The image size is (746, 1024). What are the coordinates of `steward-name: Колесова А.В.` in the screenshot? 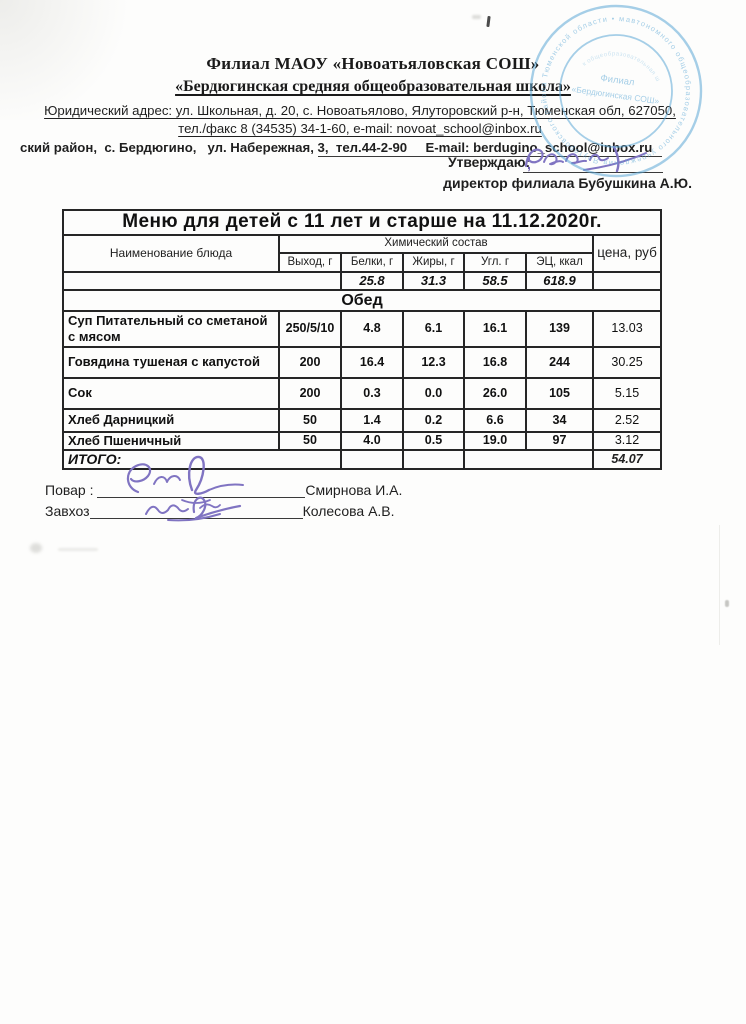 It's located at (348, 511).